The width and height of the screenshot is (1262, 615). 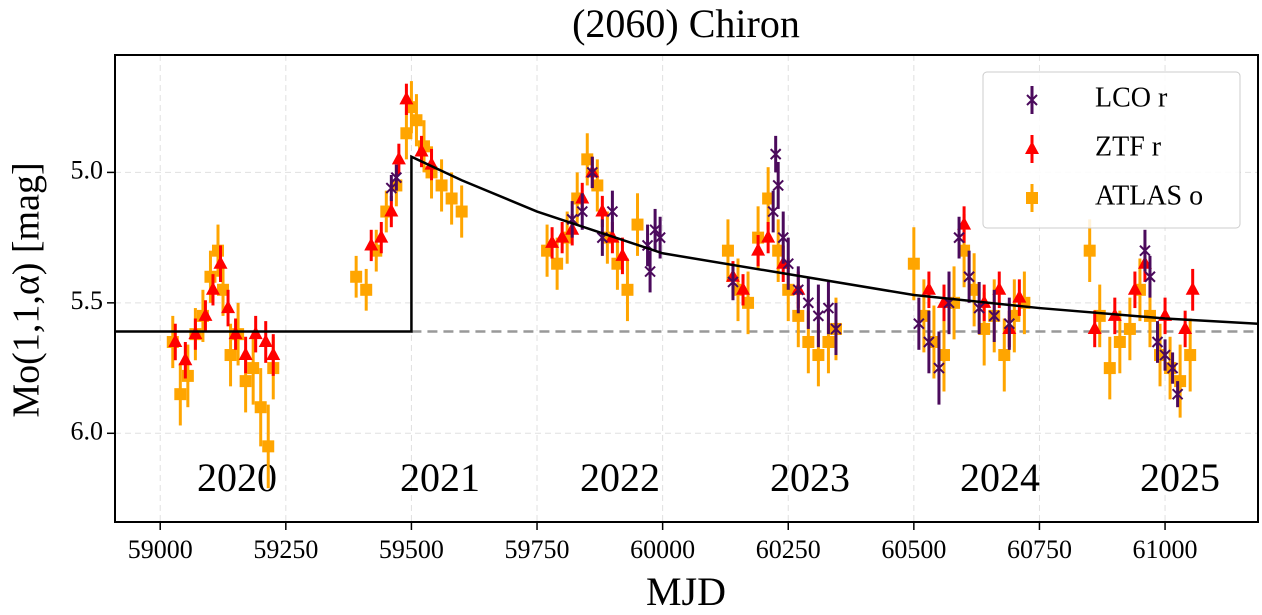 I want to click on legend-label: ZTF r, so click(x=1128, y=146).